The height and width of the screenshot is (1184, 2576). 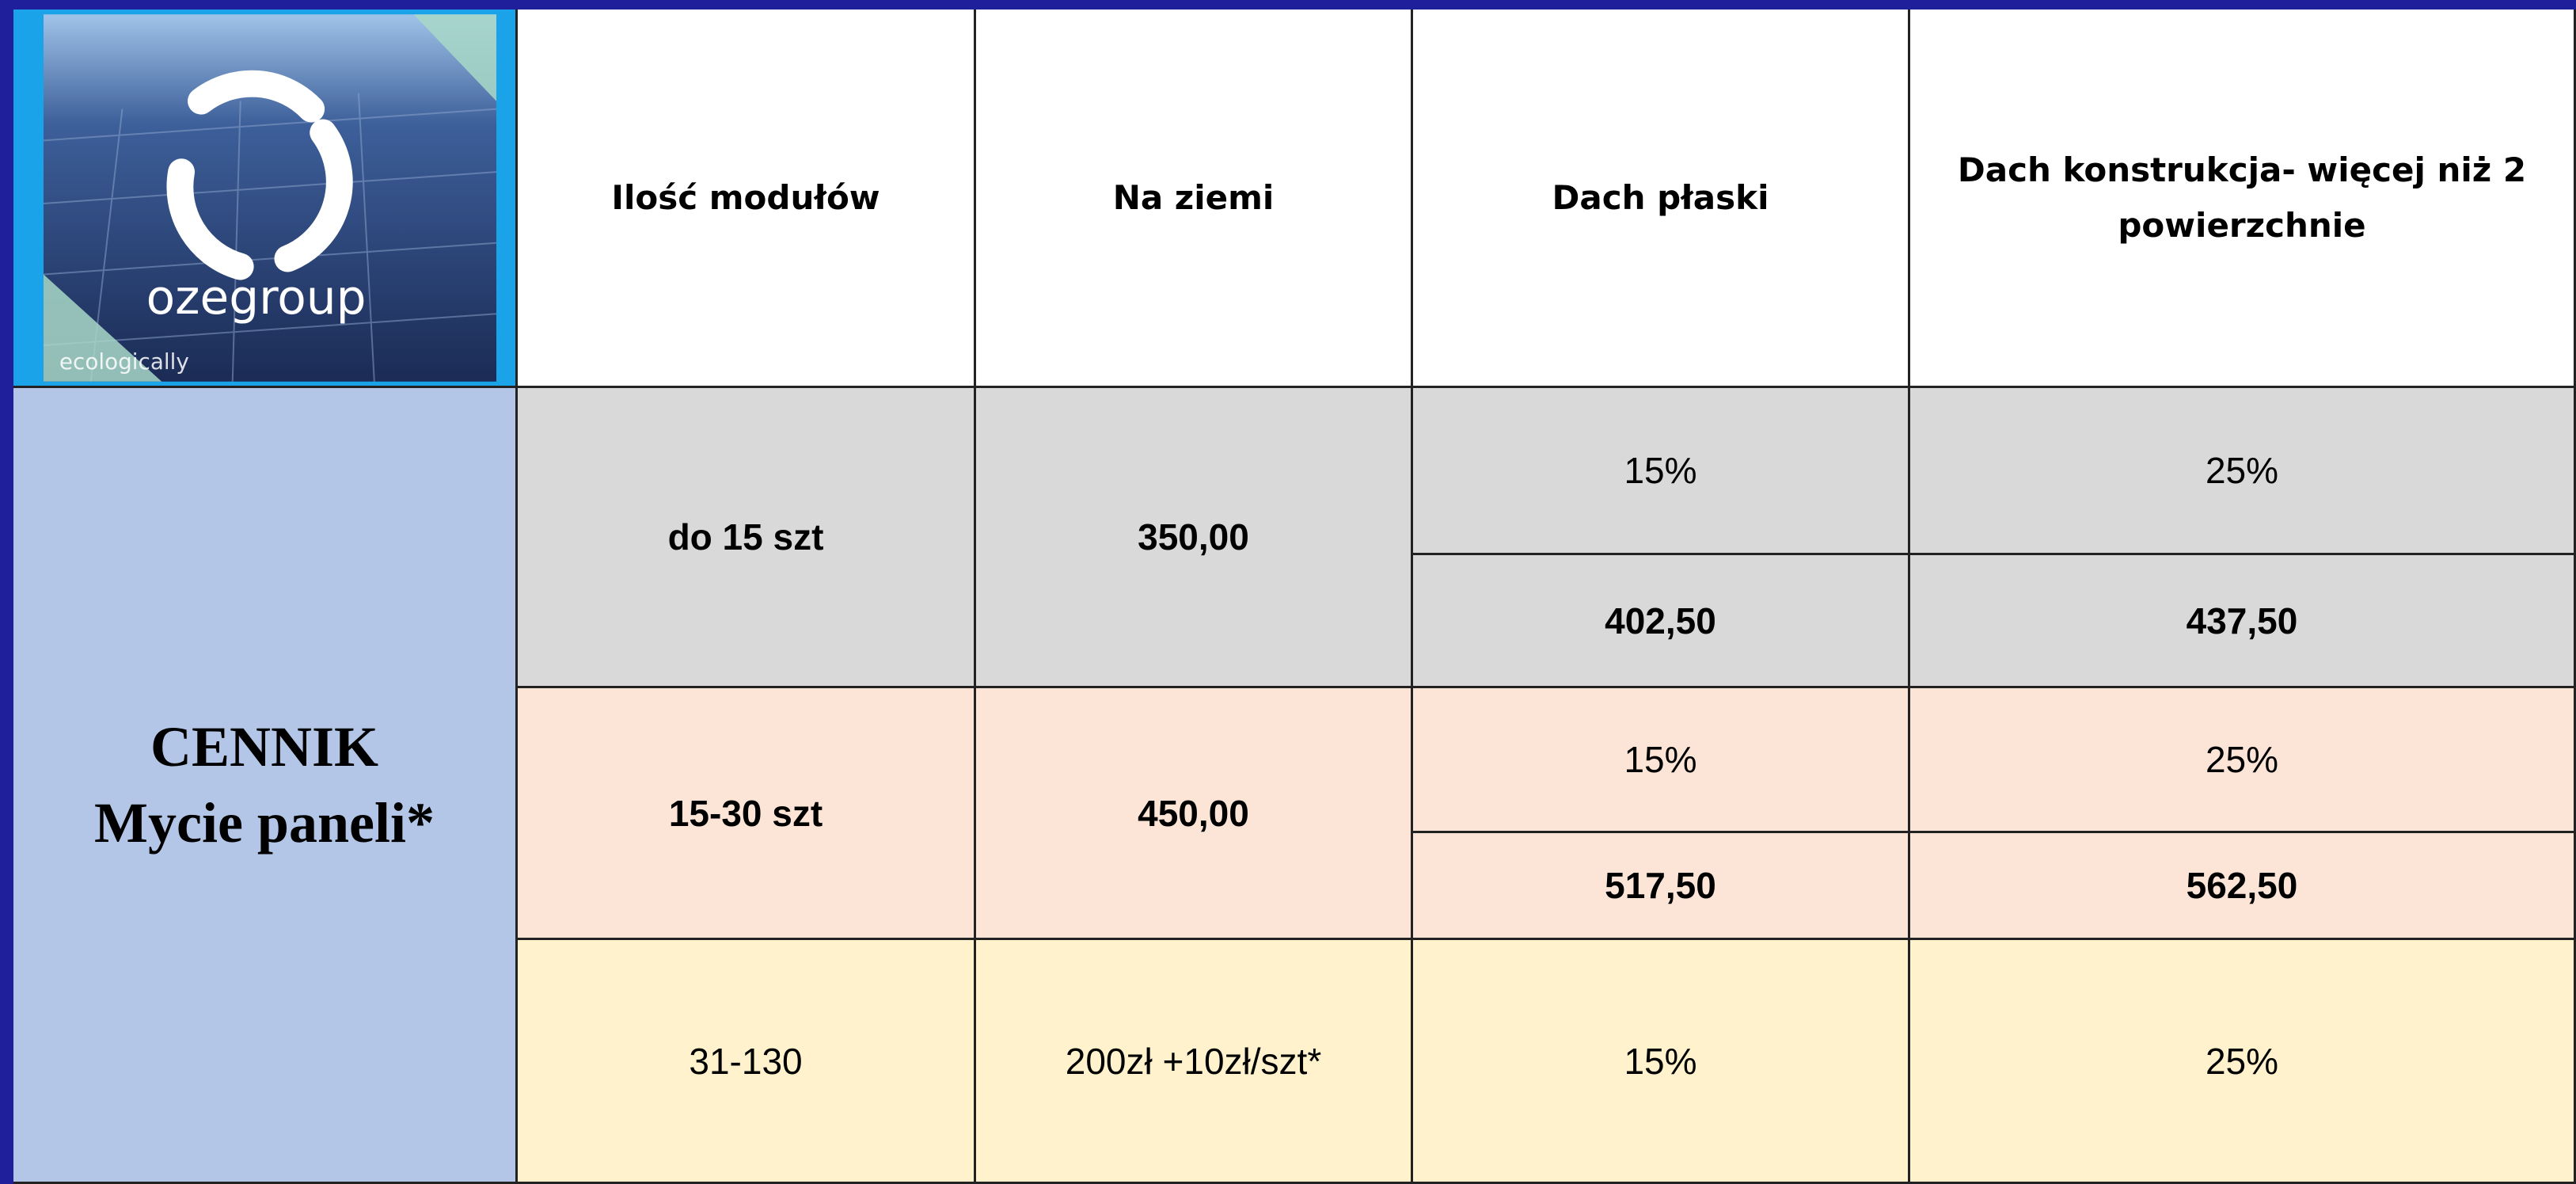 What do you see at coordinates (1194, 538) in the screenshot?
I see `ground-cell: 350,00` at bounding box center [1194, 538].